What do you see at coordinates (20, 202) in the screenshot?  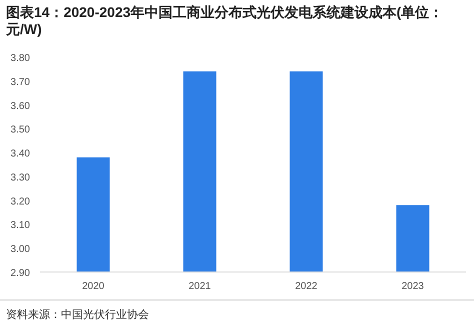 I see `y-tick-label: 3.20` at bounding box center [20, 202].